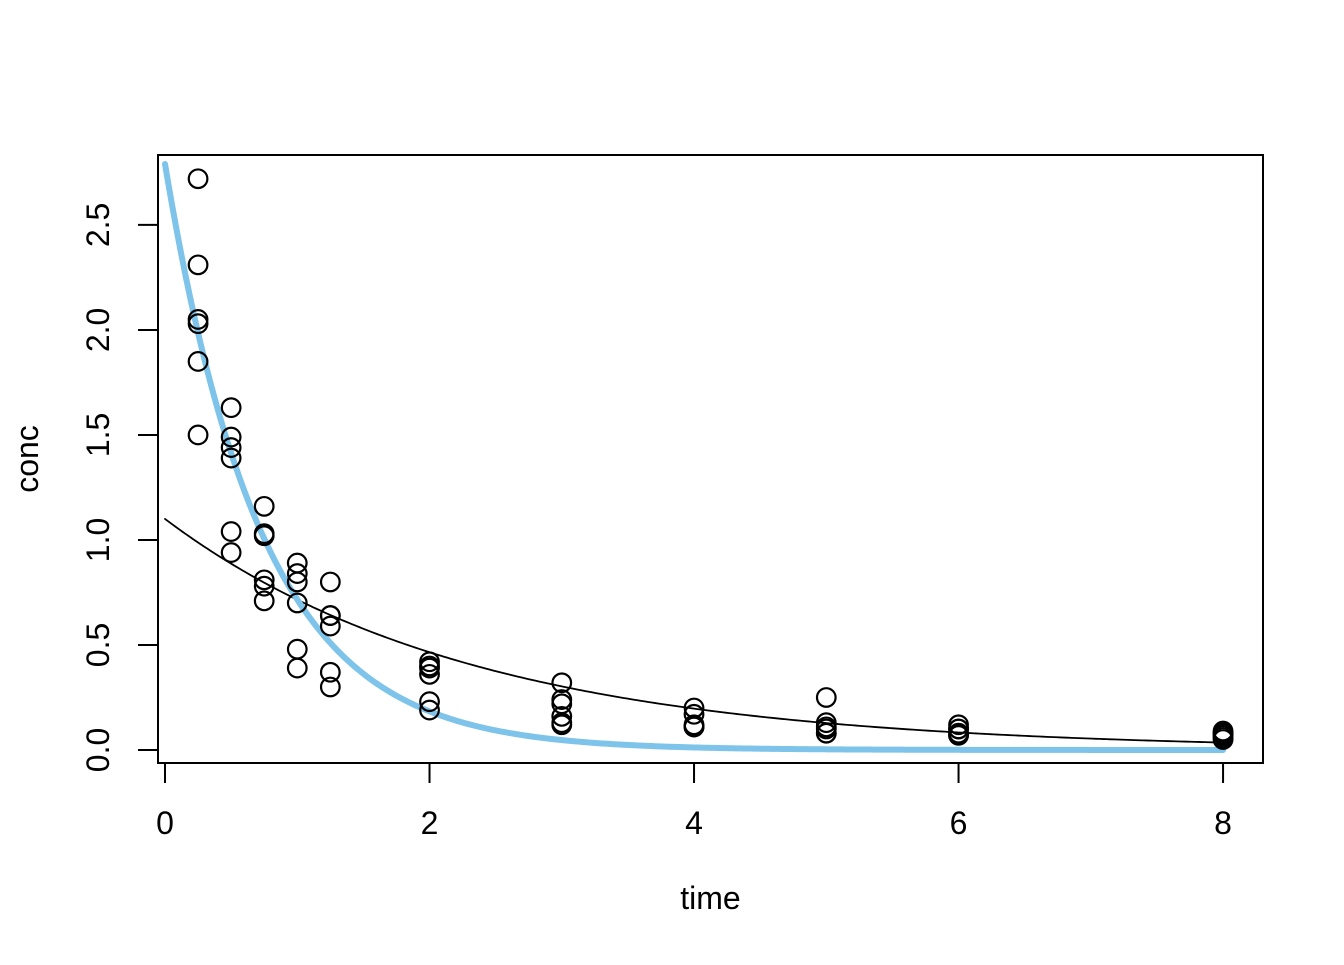  What do you see at coordinates (959, 823) in the screenshot?
I see `x-tick-label: 6` at bounding box center [959, 823].